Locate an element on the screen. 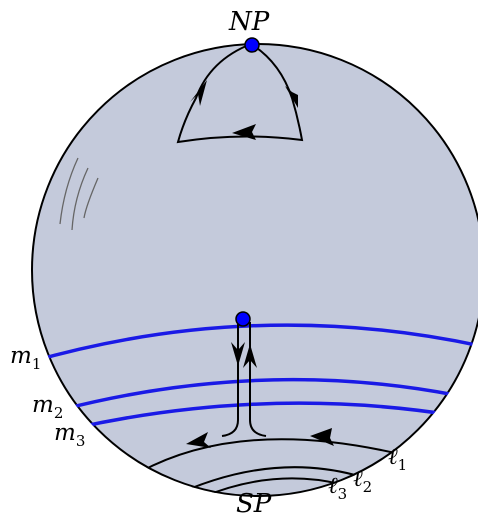  label-l3: ℓ3 is located at coordinates (337, 488).